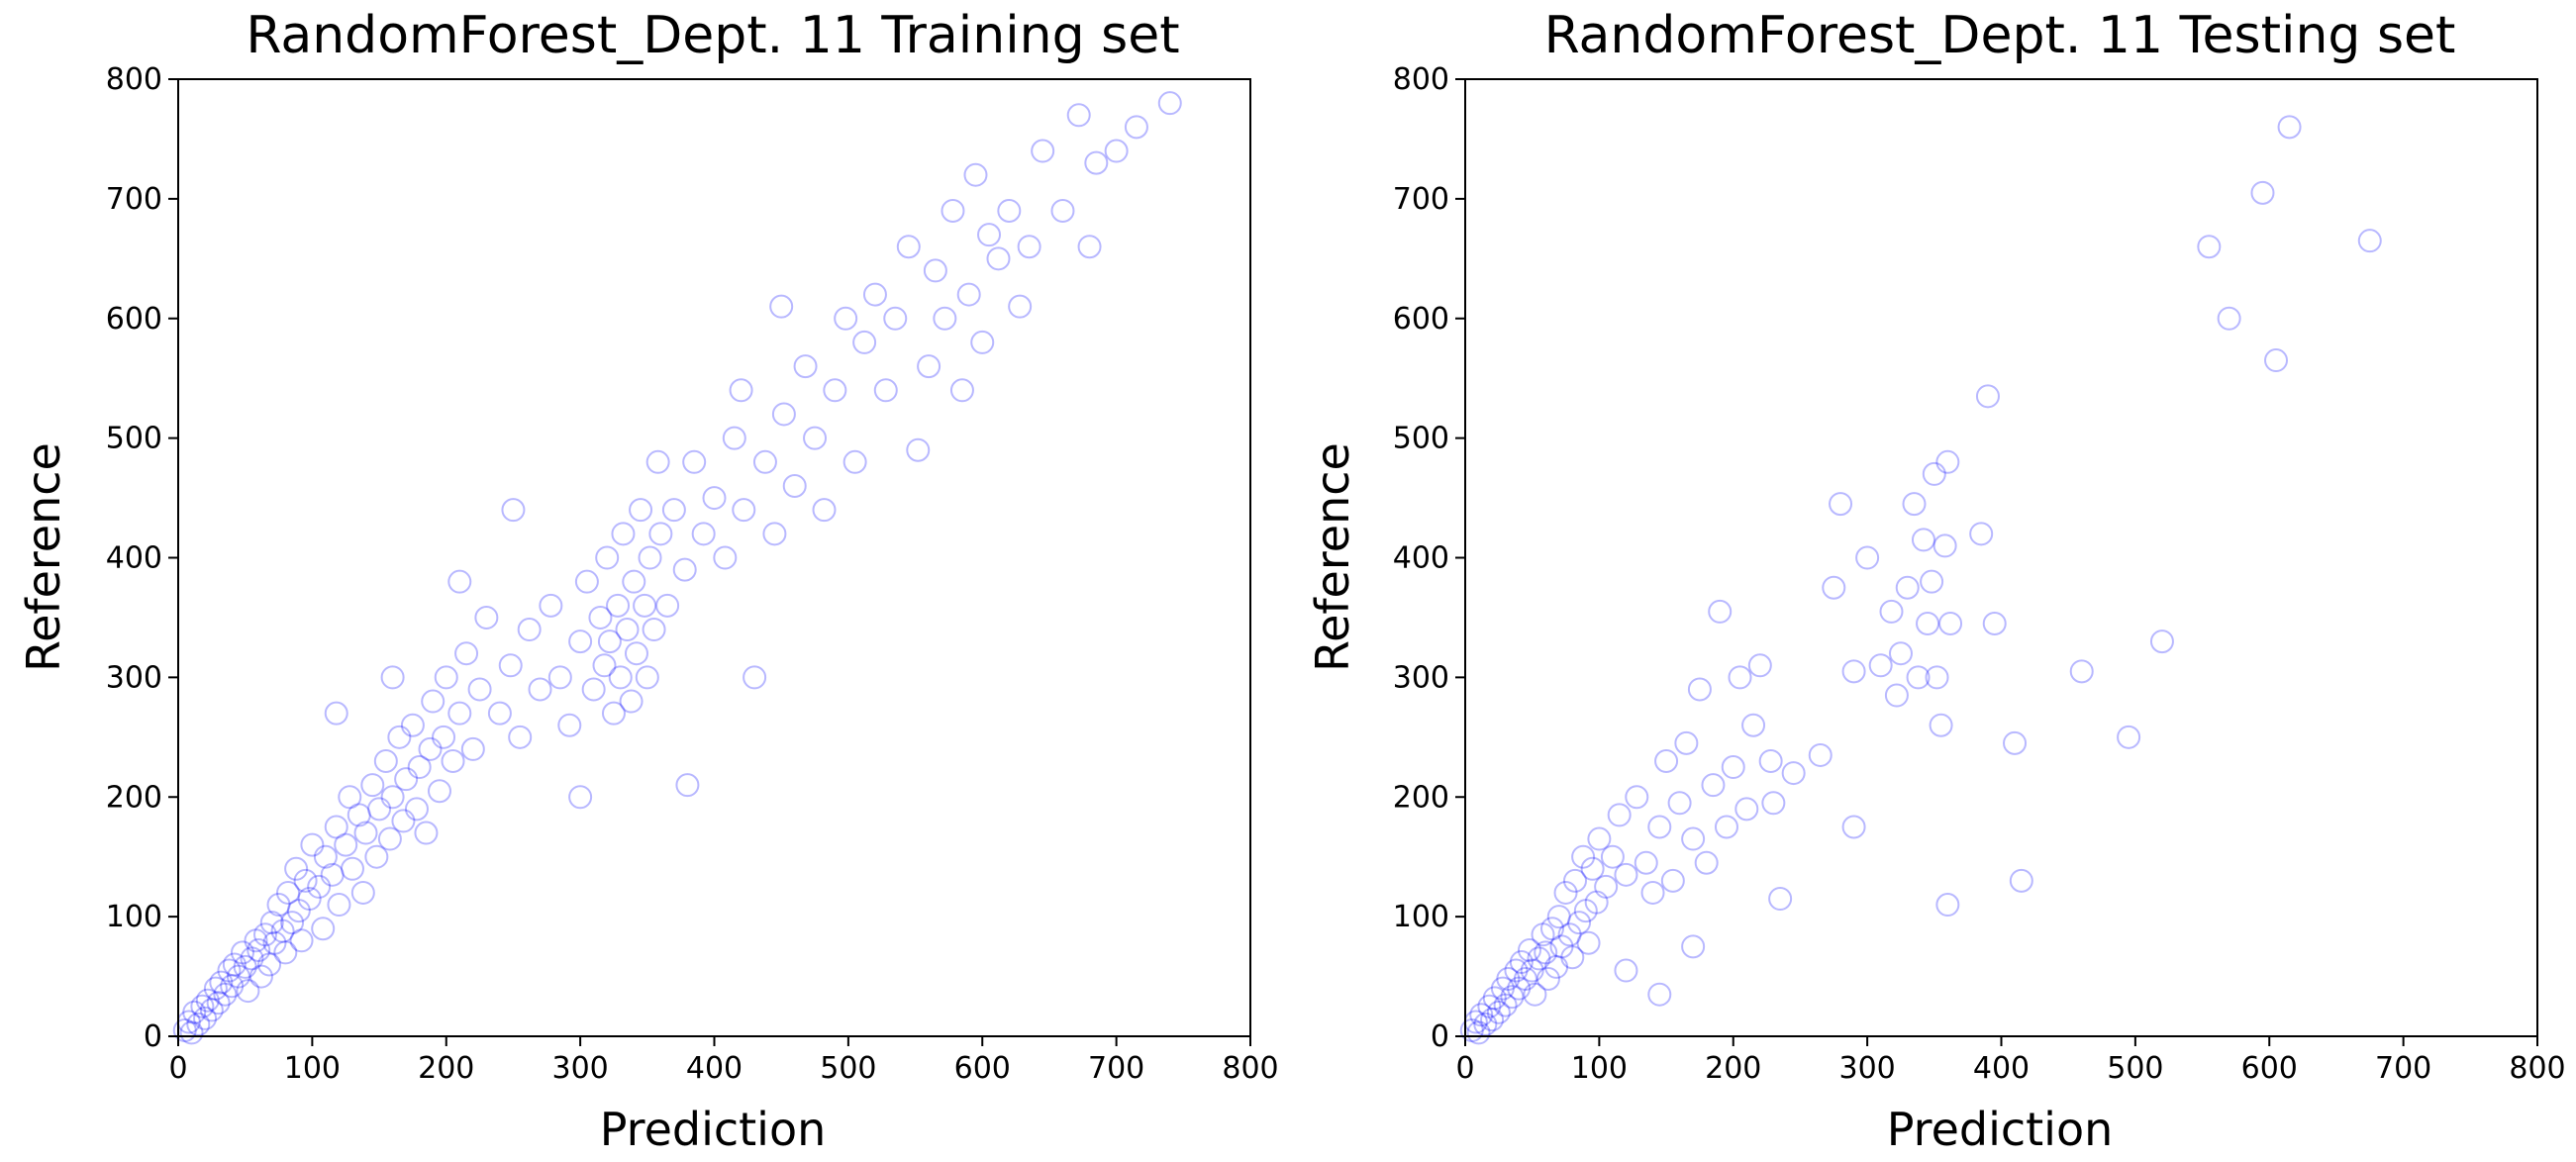  Describe the element at coordinates (313, 1069) in the screenshot. I see `training-x-tick-label-1: 100` at that location.